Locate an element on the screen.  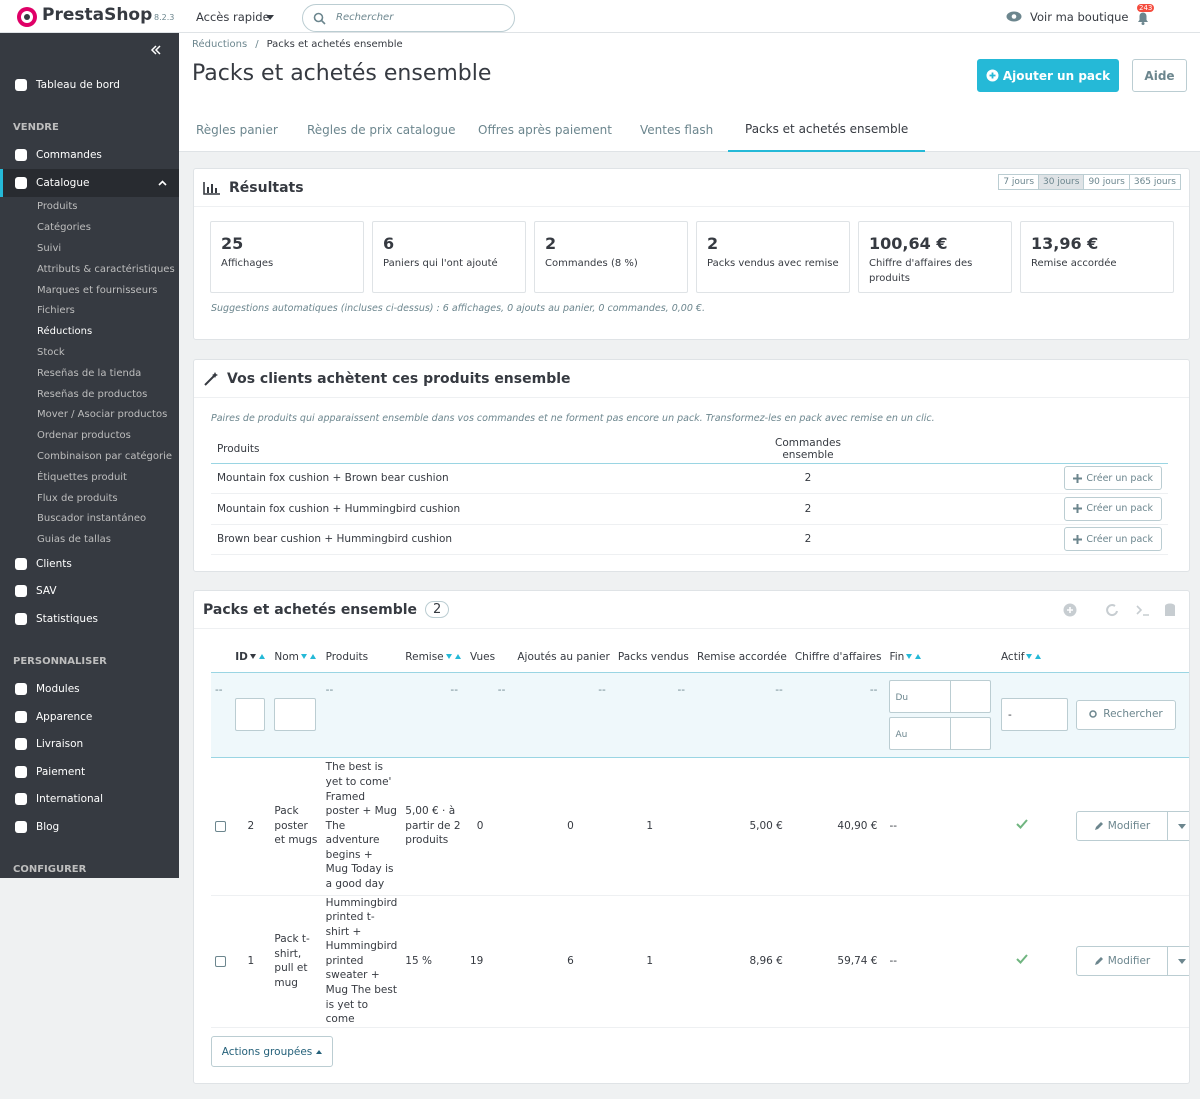
period-button: 30 jours is located at coordinates (1061, 182).